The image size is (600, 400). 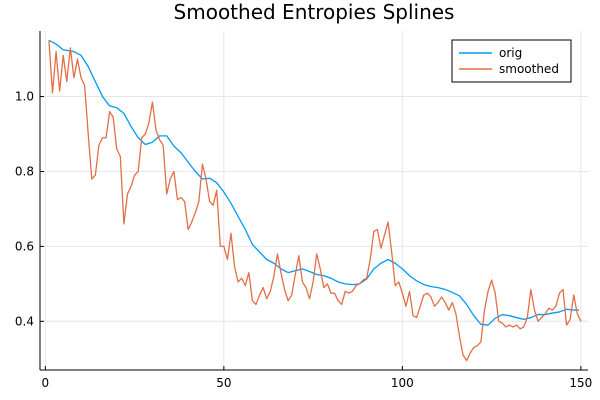 What do you see at coordinates (580, 383) in the screenshot?
I see `x-tick-label: 150` at bounding box center [580, 383].